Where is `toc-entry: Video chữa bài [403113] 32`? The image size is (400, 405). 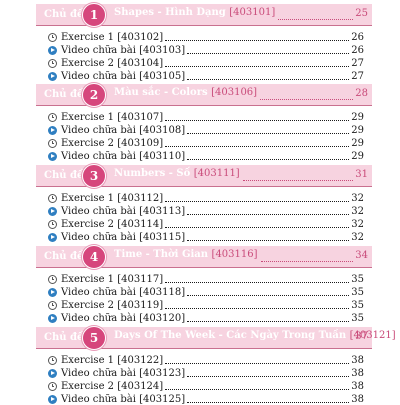
toc-entry: Video chữa bài [403113] 32 is located at coordinates (204, 210).